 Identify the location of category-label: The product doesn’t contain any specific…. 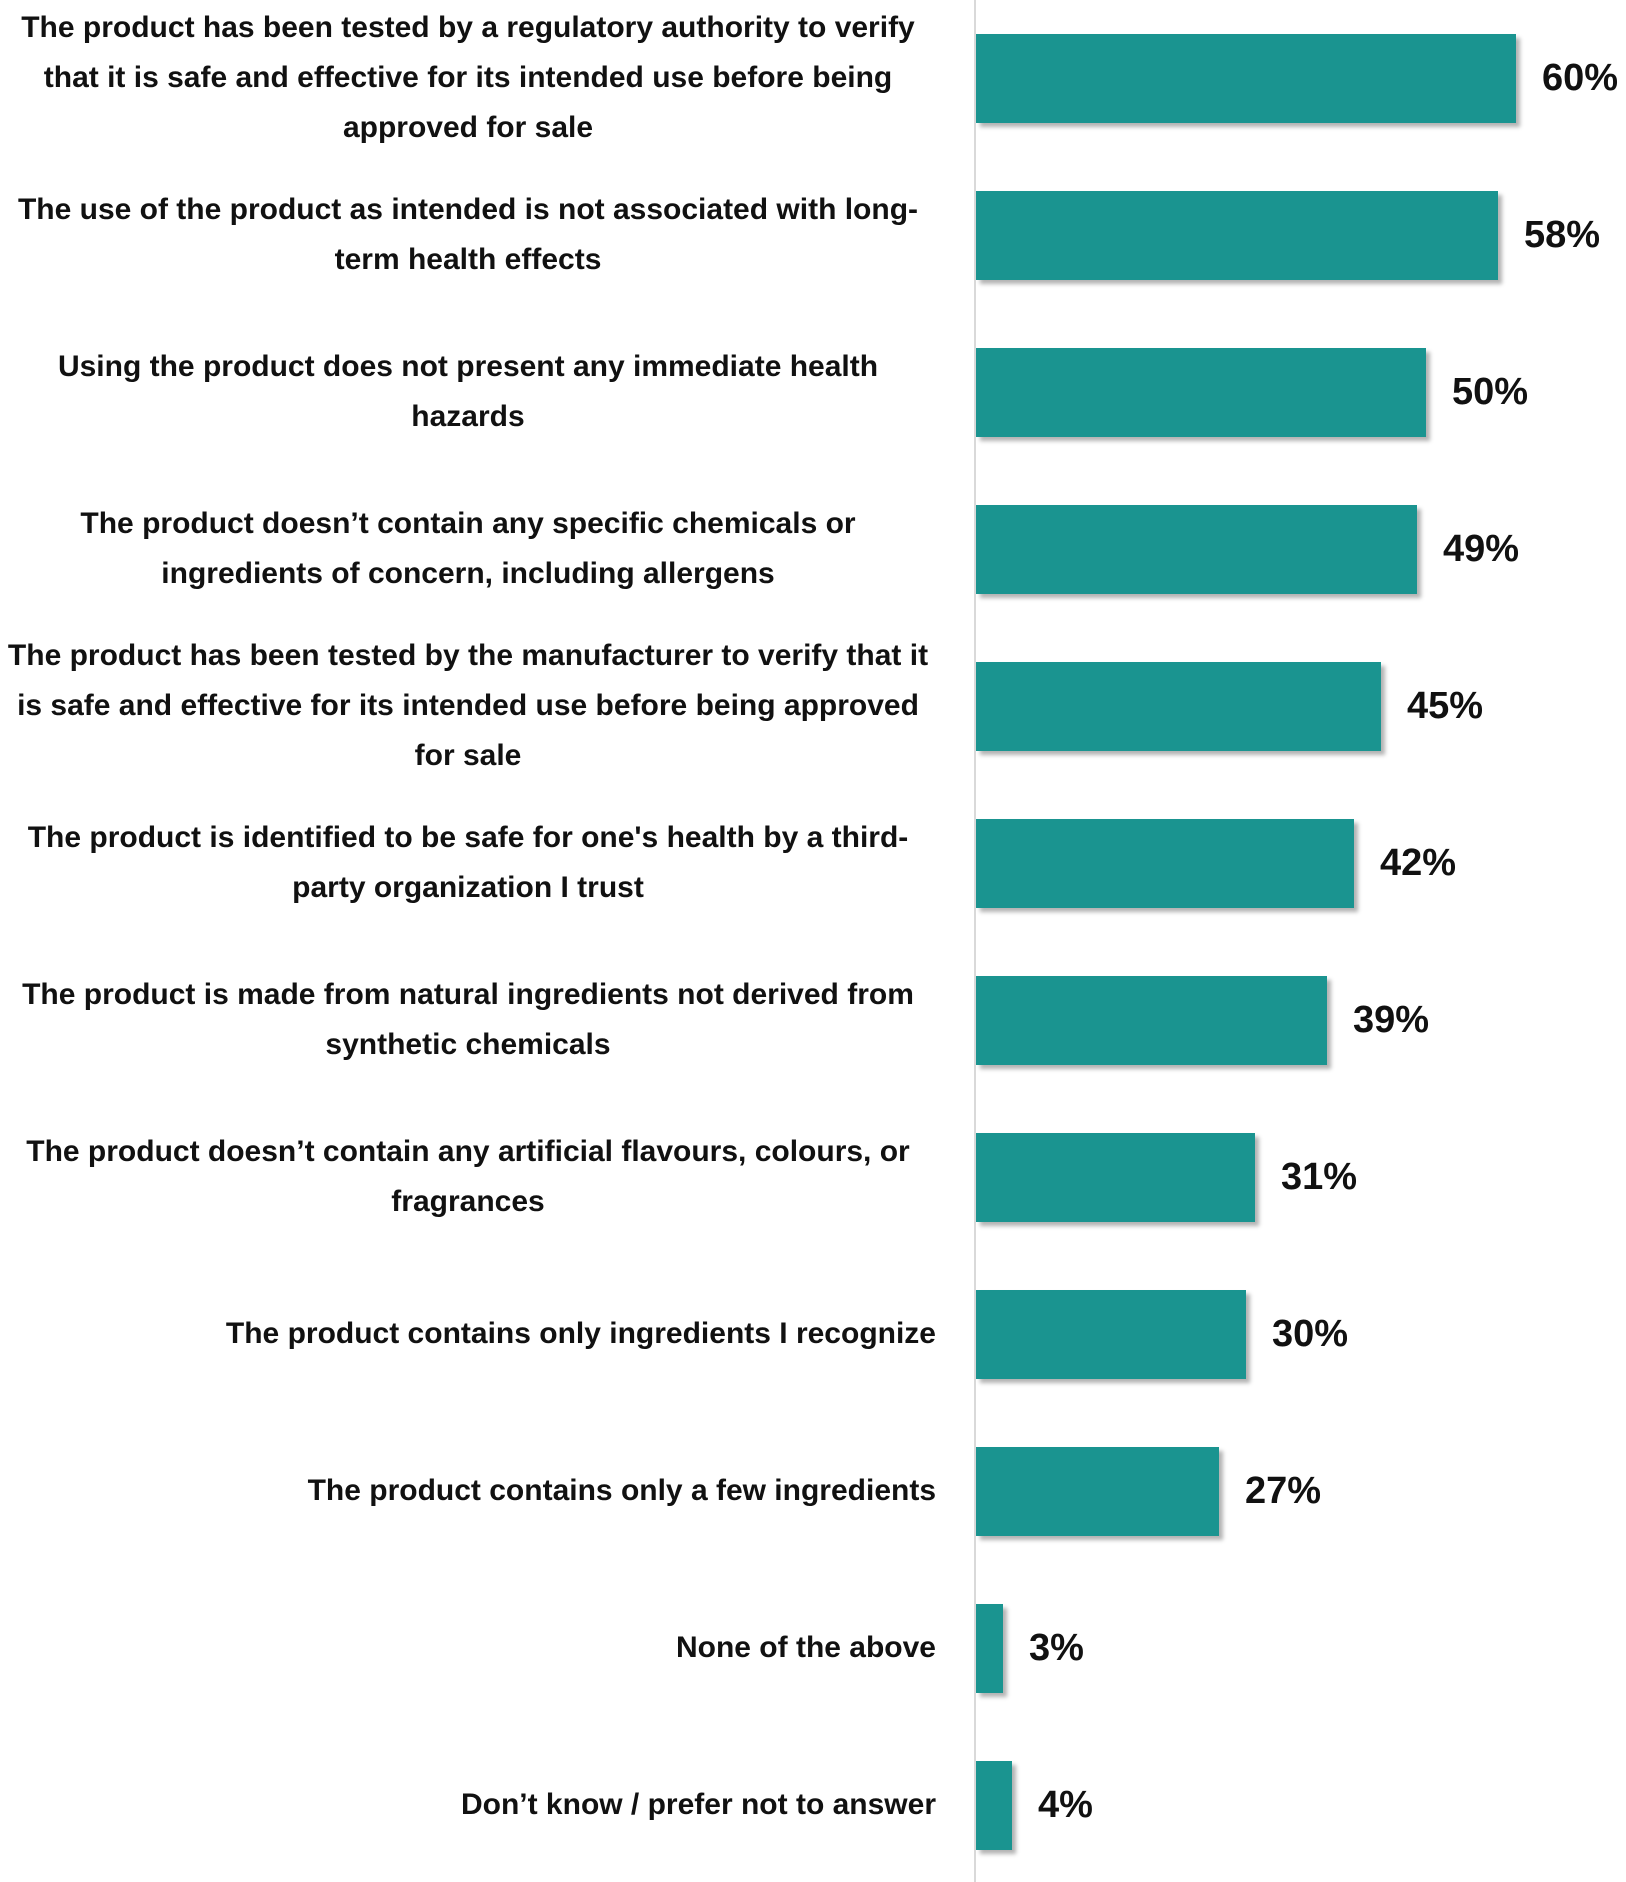
(468, 548).